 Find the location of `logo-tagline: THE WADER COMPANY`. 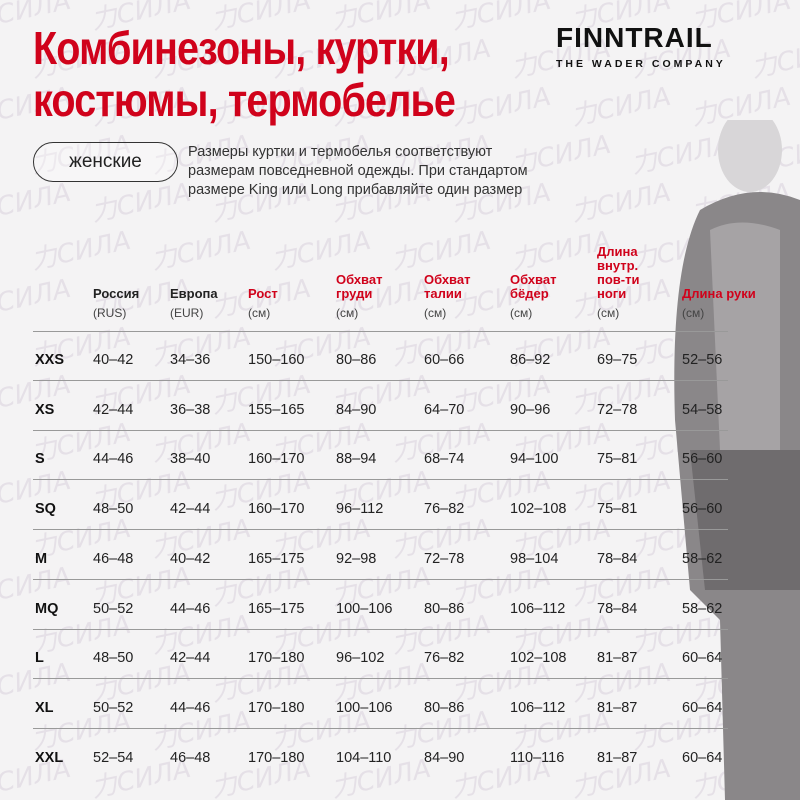

logo-tagline: THE WADER COMPANY is located at coordinates (641, 64).